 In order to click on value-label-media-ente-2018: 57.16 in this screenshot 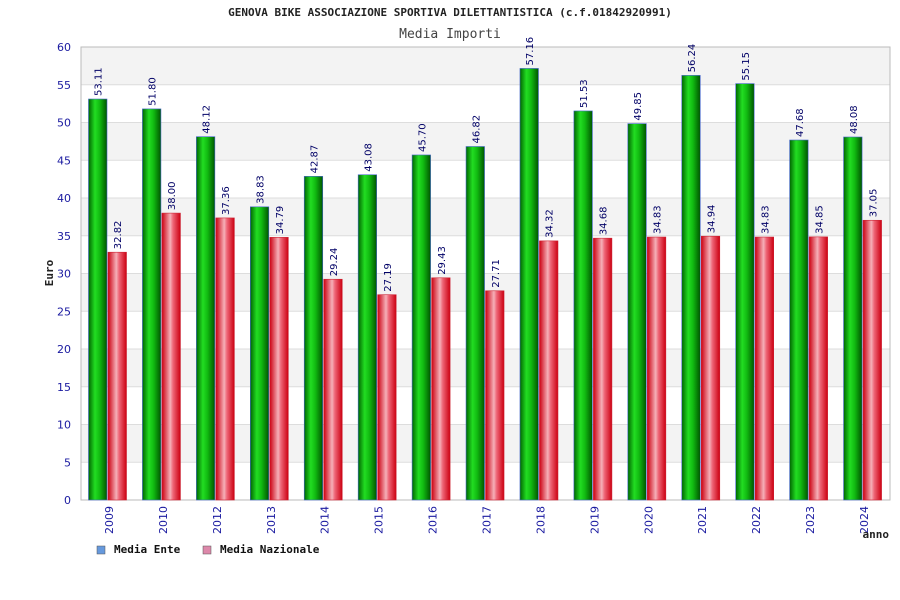, I will do `click(530, 51)`.